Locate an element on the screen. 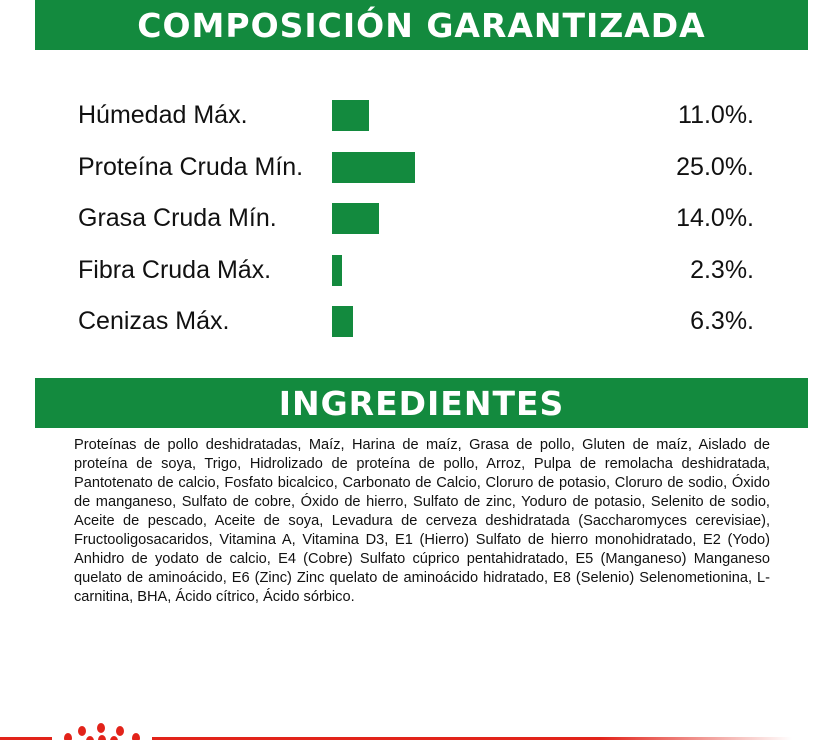 The height and width of the screenshot is (740, 840). composition-row: Grasa Cruda Mín. 14.0%. is located at coordinates (420, 218).